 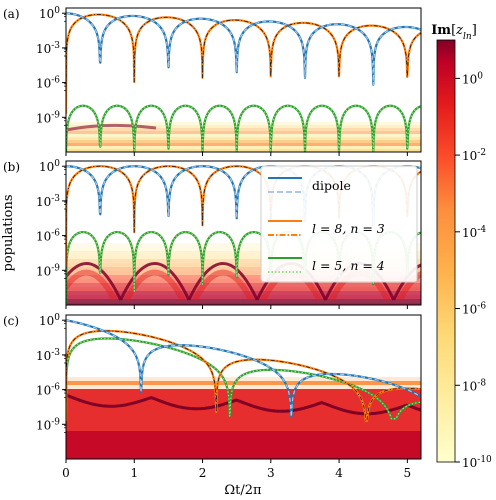 I want to click on colorbar-gradient, so click(x=446, y=251).